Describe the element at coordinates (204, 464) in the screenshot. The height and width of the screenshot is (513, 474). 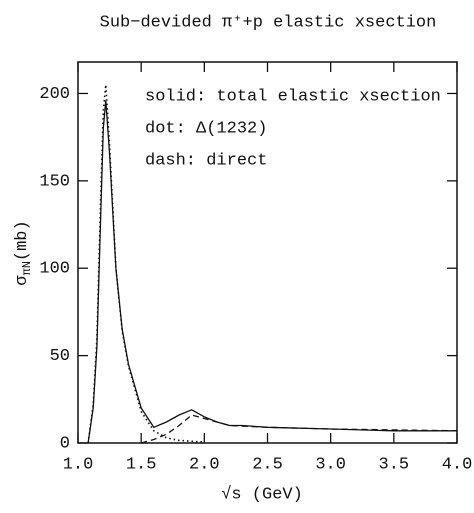
I see `x-tick-label: 2.0` at that location.